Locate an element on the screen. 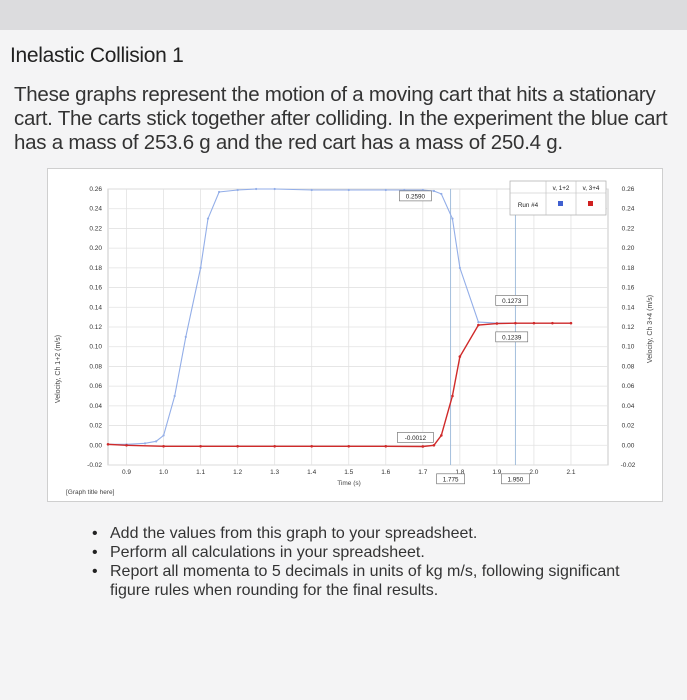 The width and height of the screenshot is (687, 700). y-tick-label-right: 0.06 is located at coordinates (628, 386).